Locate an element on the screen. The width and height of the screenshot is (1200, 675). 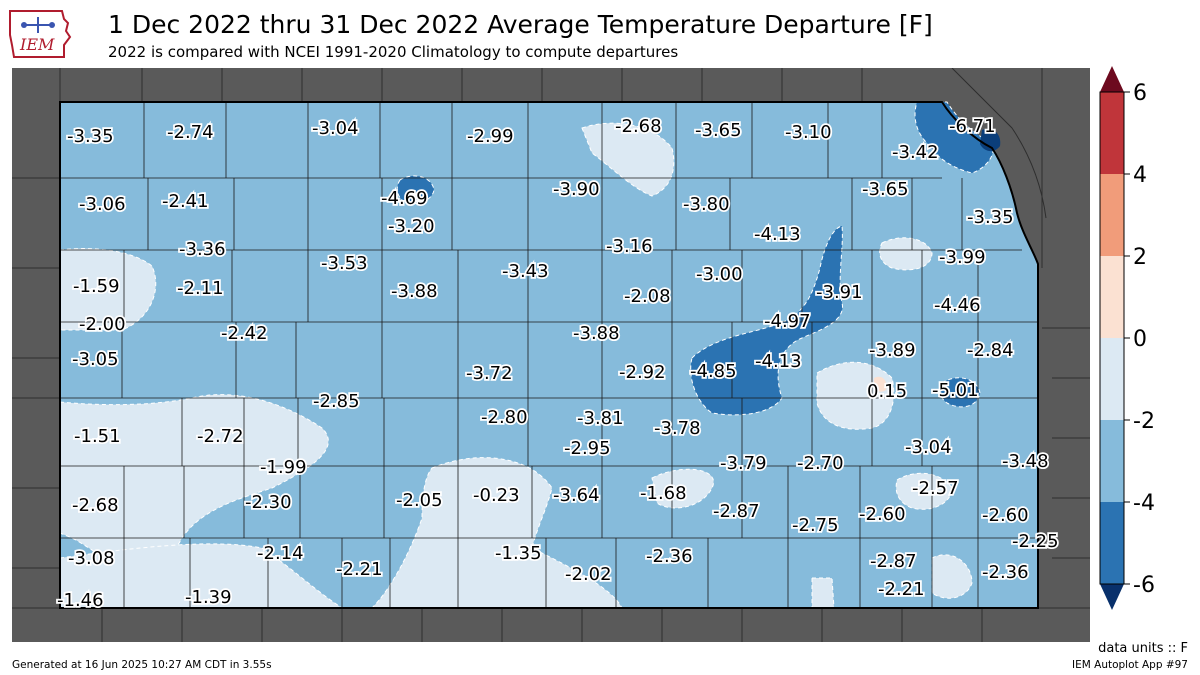
station-value: -3.65 is located at coordinates (885, 189).